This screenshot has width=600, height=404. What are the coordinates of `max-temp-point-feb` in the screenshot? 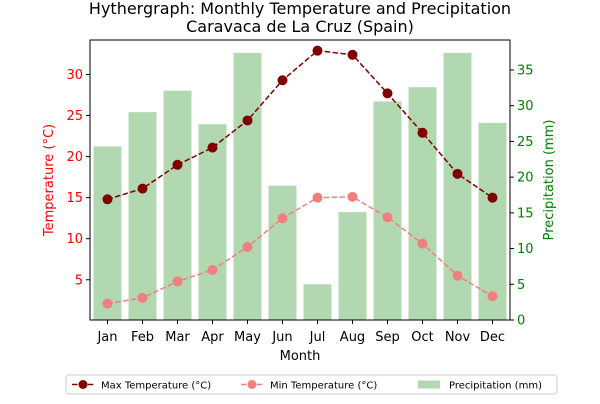 It's located at (142, 188).